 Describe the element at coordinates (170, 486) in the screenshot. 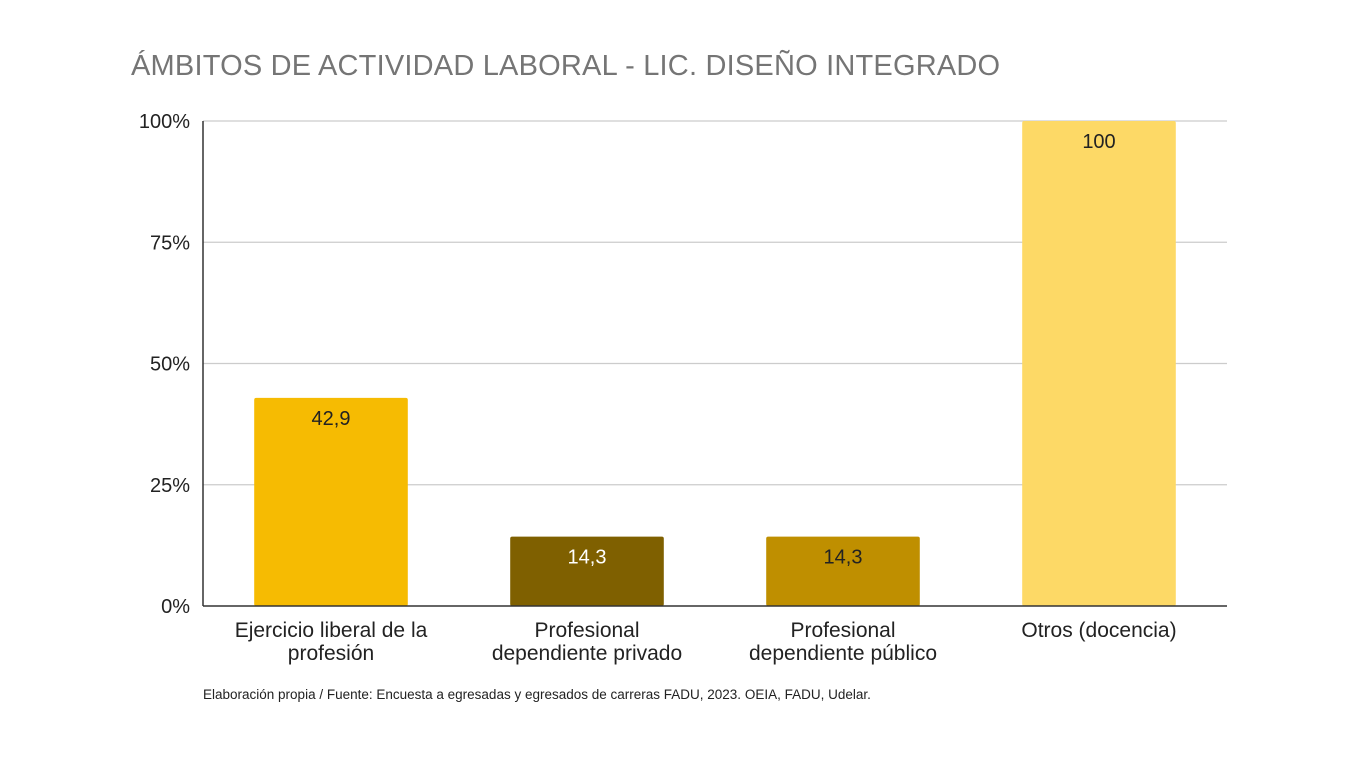

I see `y-tick-label: 25%` at that location.